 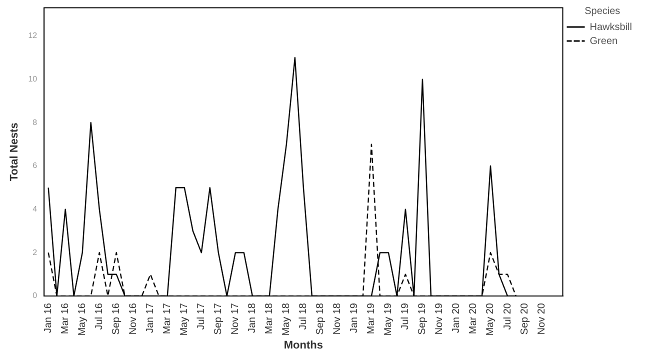 What do you see at coordinates (303, 345) in the screenshot?
I see `x-axis-title: Months` at bounding box center [303, 345].